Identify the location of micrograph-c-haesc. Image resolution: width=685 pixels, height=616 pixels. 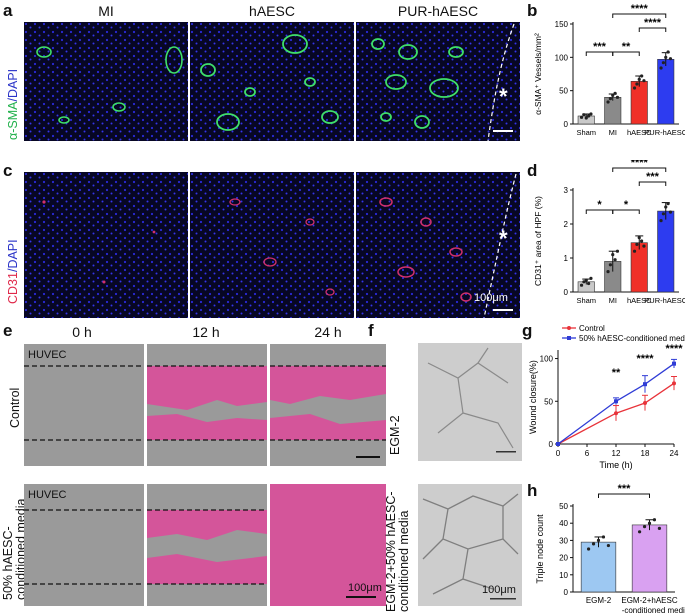
(272, 245).